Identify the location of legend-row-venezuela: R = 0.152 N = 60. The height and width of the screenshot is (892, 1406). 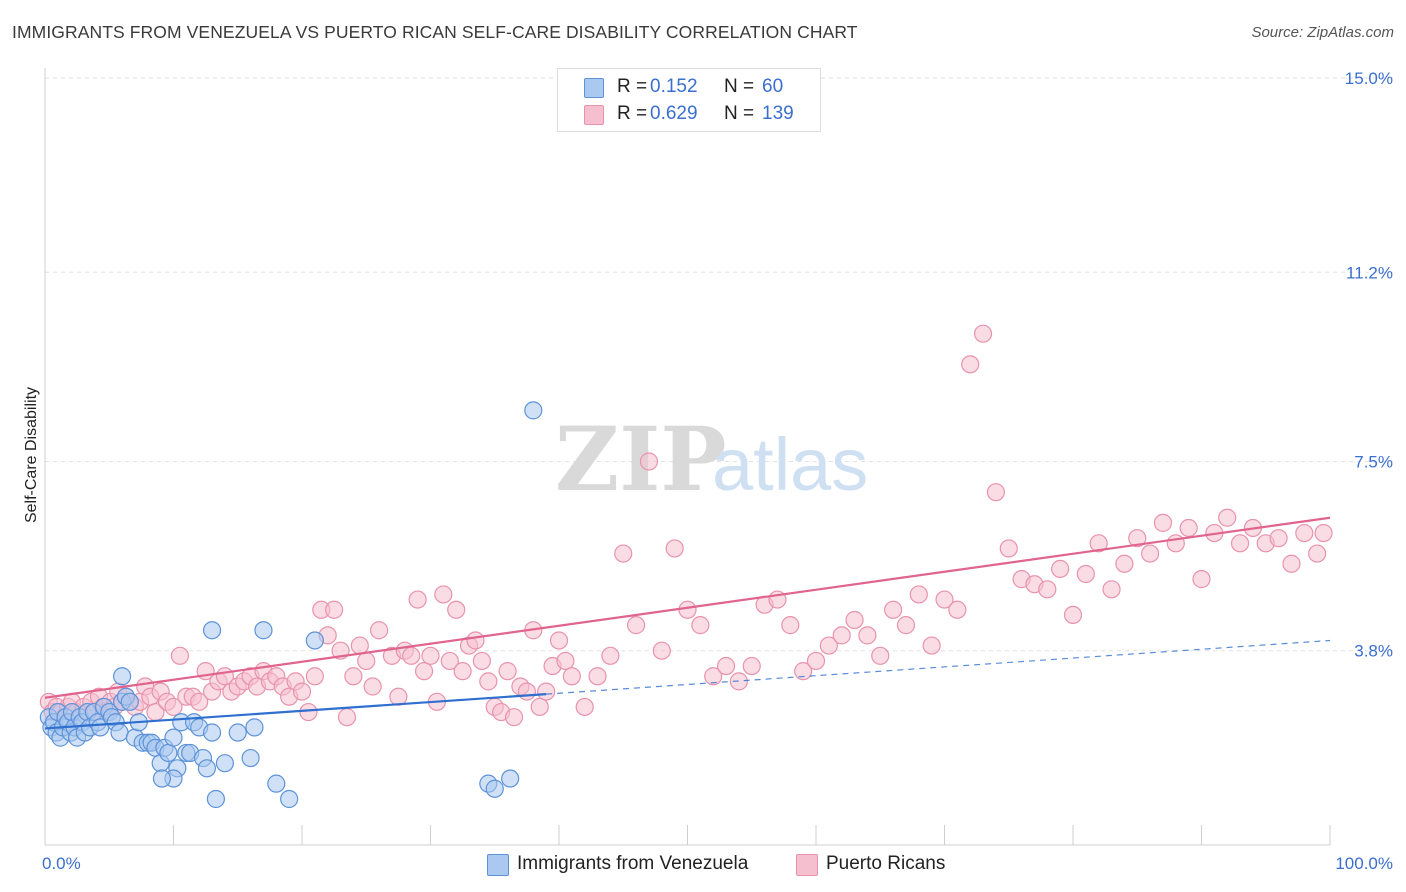
(689, 87).